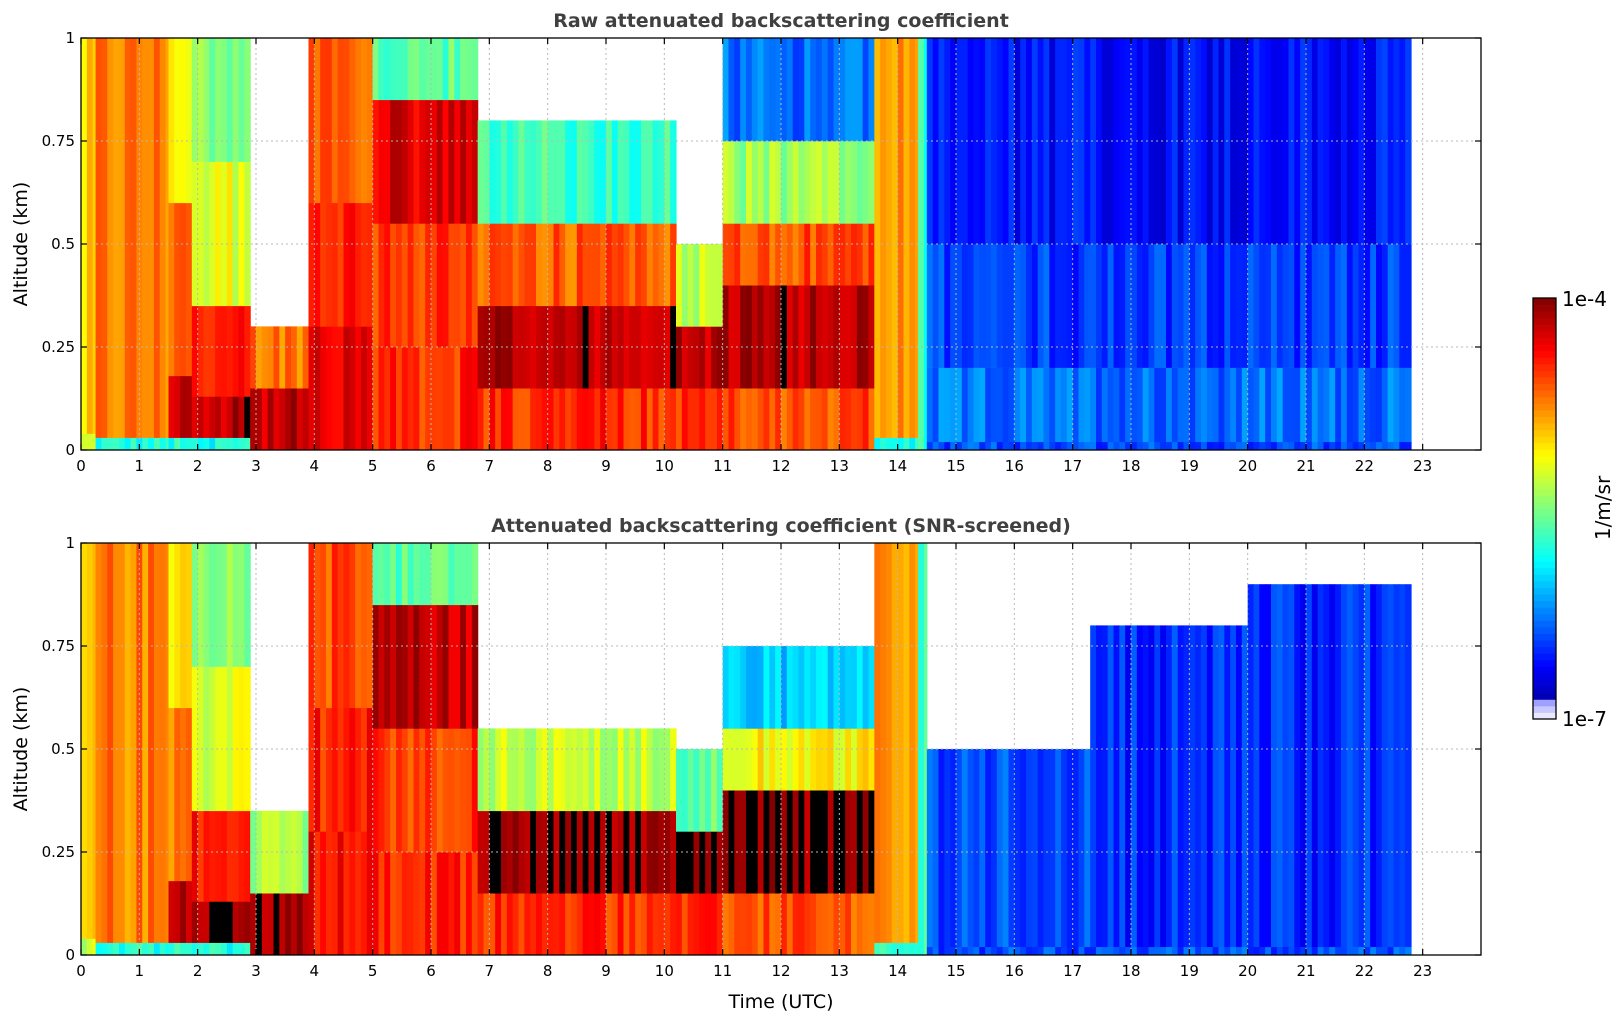 Image resolution: width=1621 pixels, height=1020 pixels. What do you see at coordinates (431, 466) in the screenshot?
I see `x-tick-label: 6` at bounding box center [431, 466].